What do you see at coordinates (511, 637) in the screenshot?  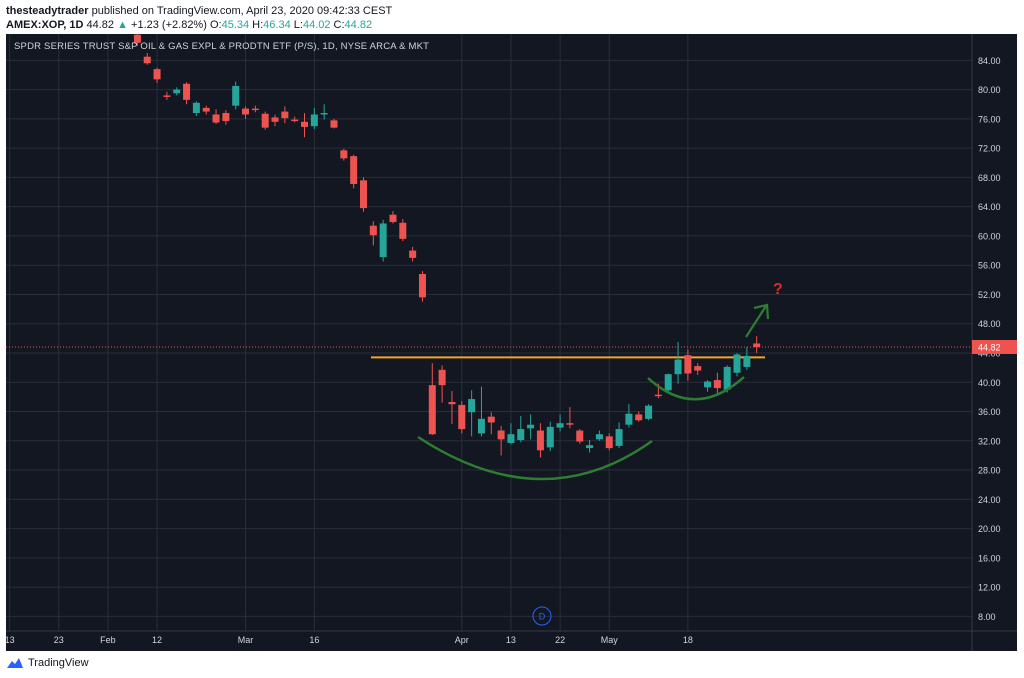 I see `time-axis: 20201323Feb12Mar16Apr1322May18` at bounding box center [511, 637].